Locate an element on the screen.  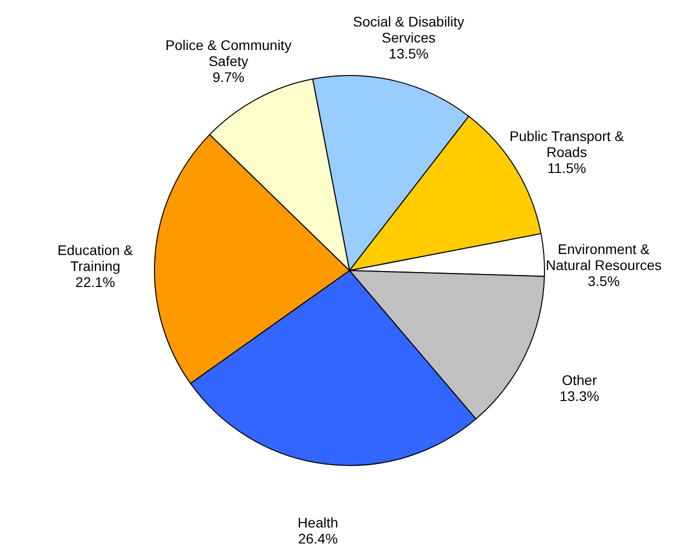
slice-label: Education & Training is located at coordinates (96, 258).